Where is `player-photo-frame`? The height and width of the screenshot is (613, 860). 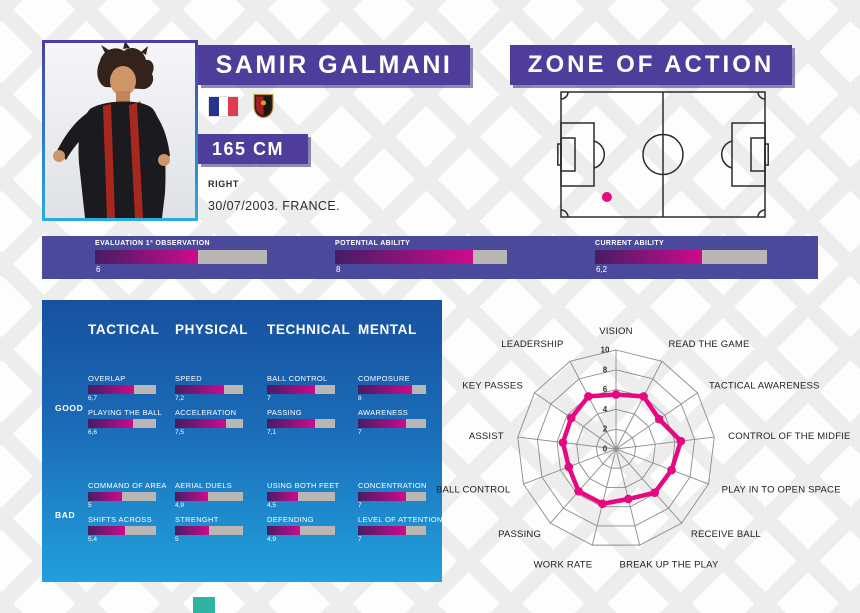
player-photo-frame is located at coordinates (120, 130).